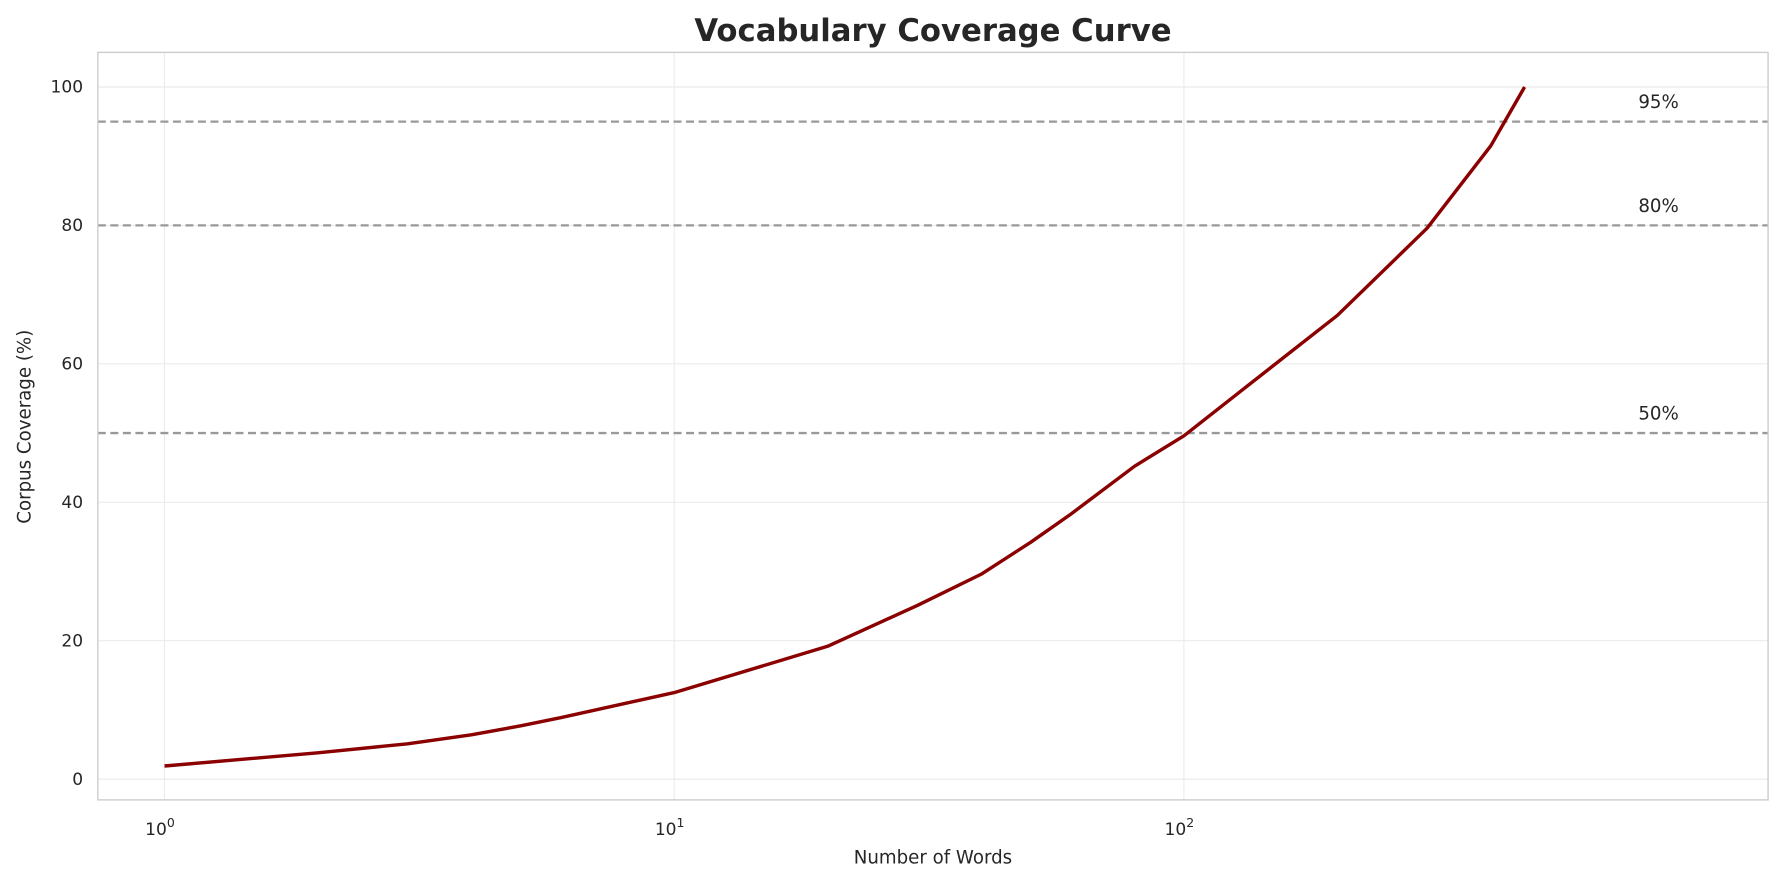 The image size is (1784, 883). Describe the element at coordinates (1658, 206) in the screenshot. I see `reference-line-label: 80%` at that location.